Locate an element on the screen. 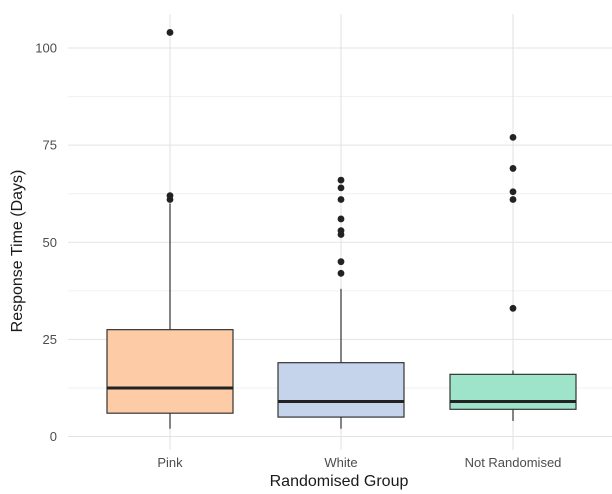 Image resolution: width=612 pixels, height=494 pixels. y-axis-title: Response Time (Days) is located at coordinates (17, 251).